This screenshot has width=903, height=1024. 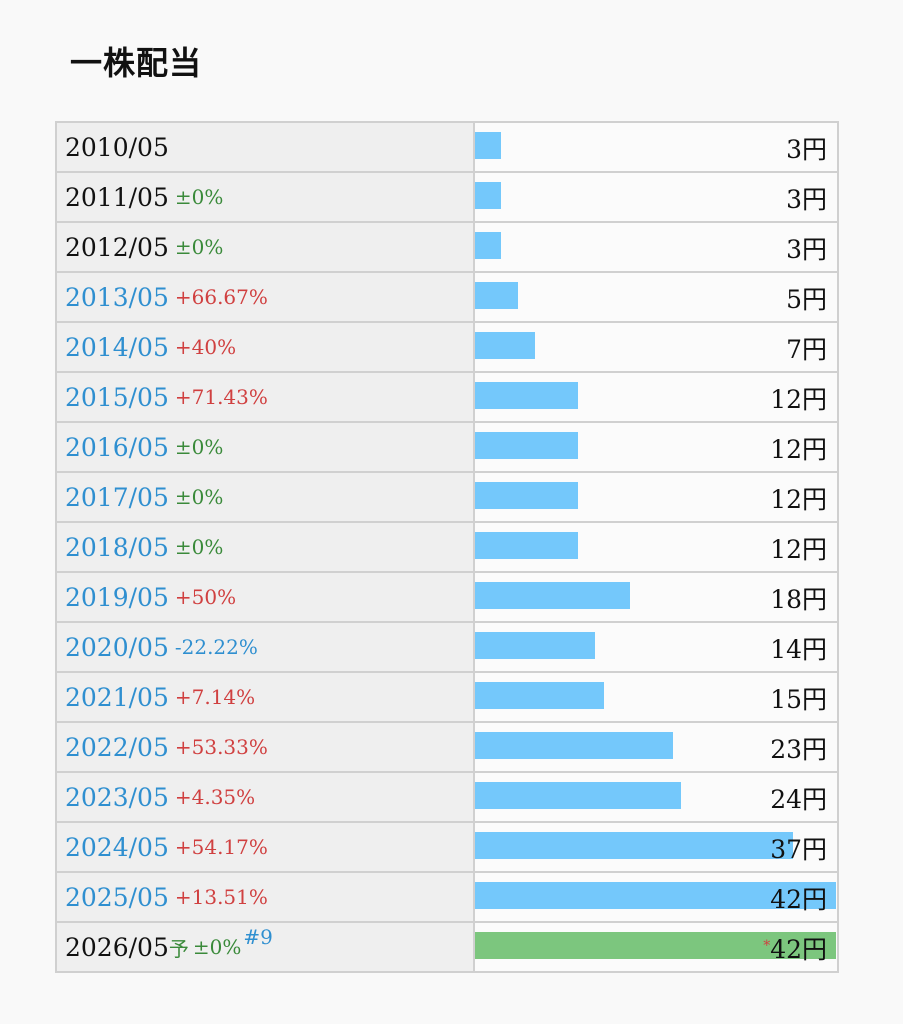 What do you see at coordinates (221, 397) in the screenshot?
I see `change-rate: +71.43%` at bounding box center [221, 397].